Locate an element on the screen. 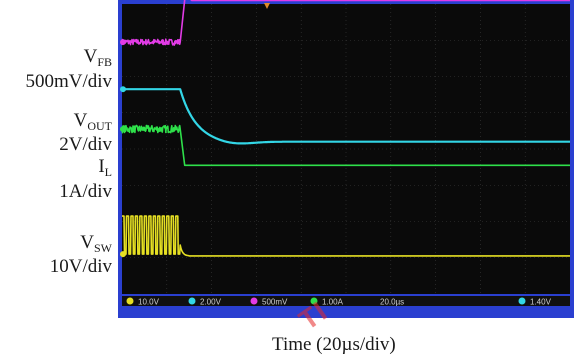  vout-scale: 2V/div is located at coordinates (85, 144).